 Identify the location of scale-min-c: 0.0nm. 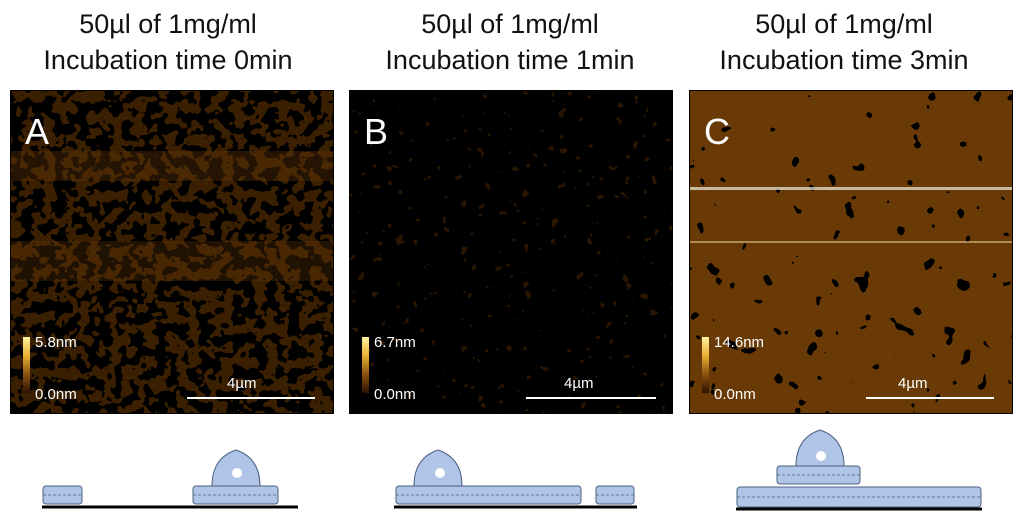
(735, 394).